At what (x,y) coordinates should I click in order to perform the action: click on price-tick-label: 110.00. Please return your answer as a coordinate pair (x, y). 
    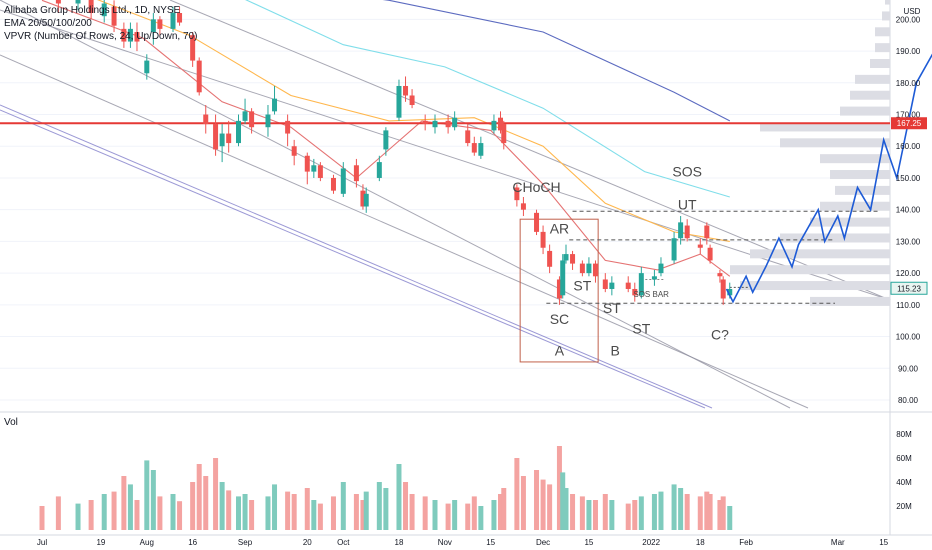
    Looking at the image, I should click on (908, 305).